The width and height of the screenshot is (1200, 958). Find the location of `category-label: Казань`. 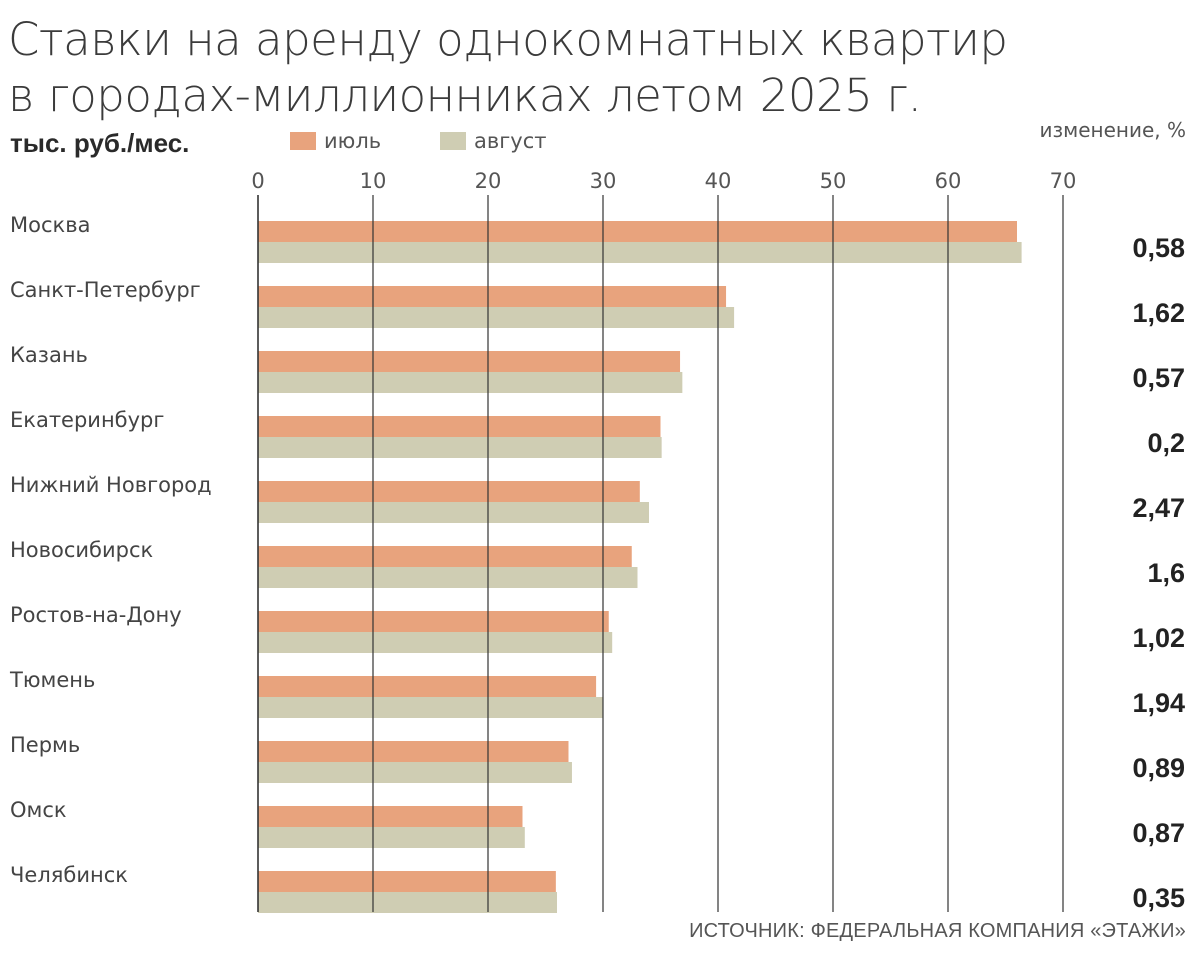

category-label: Казань is located at coordinates (49, 355).